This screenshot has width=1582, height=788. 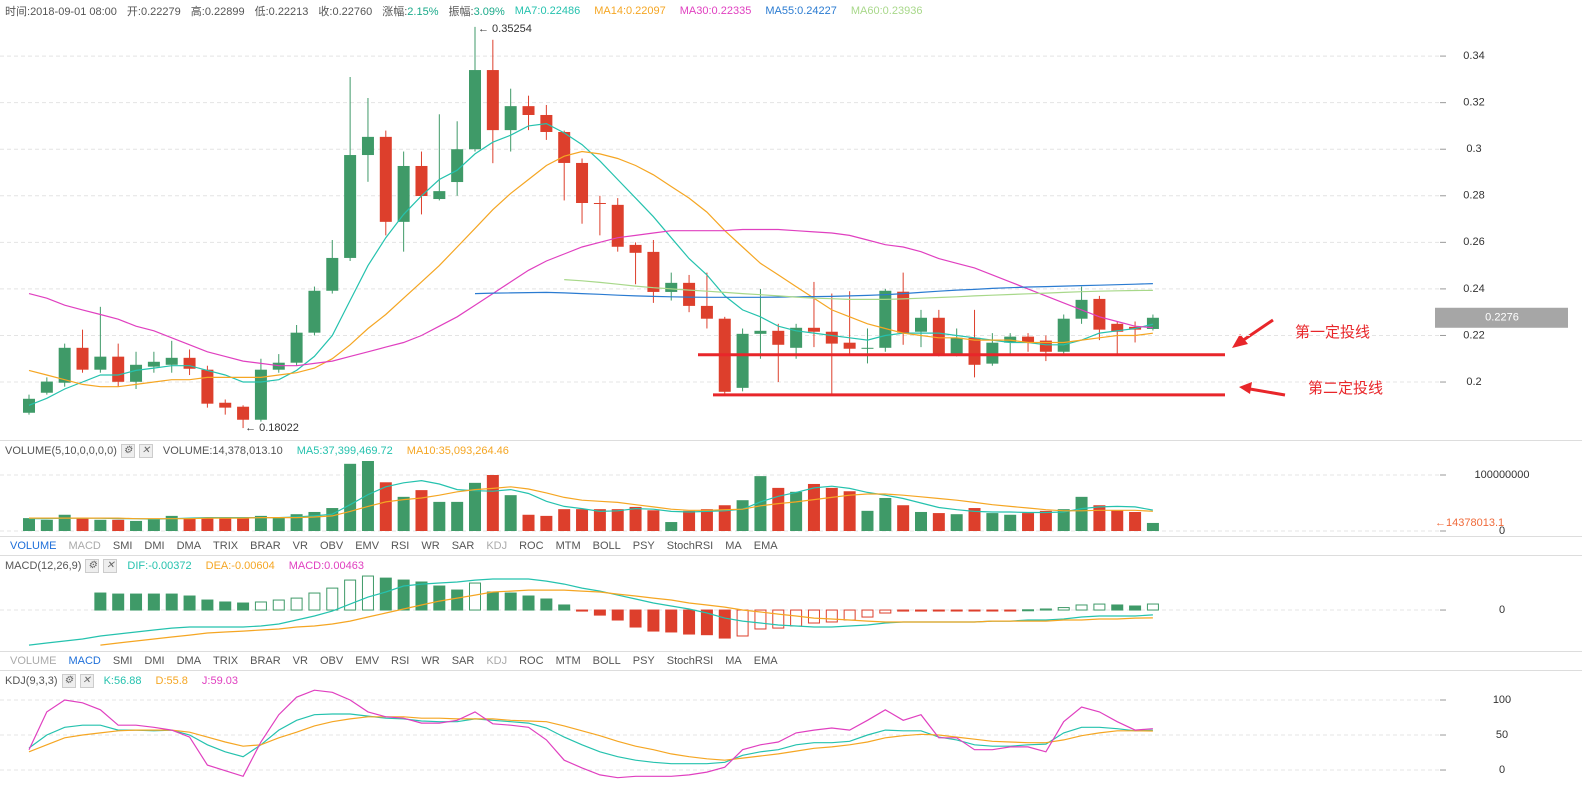 I want to click on arrows, so click(x=1259, y=357).